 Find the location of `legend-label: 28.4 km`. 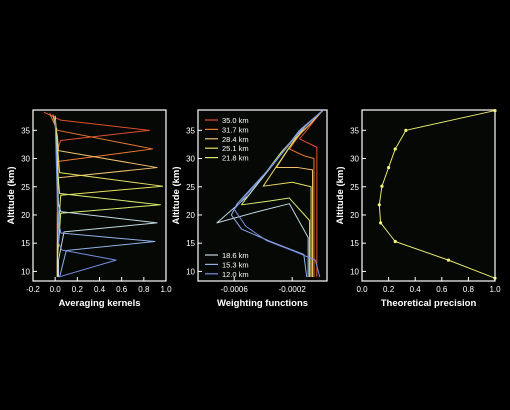

legend-label: 28.4 km is located at coordinates (235, 139).